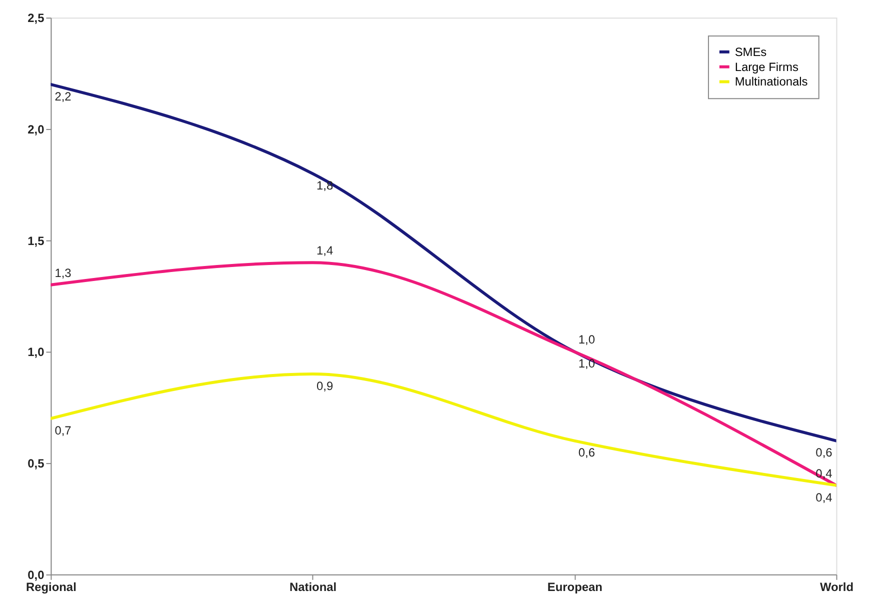  What do you see at coordinates (36, 241) in the screenshot?
I see `y-tick-label: 1,5` at bounding box center [36, 241].